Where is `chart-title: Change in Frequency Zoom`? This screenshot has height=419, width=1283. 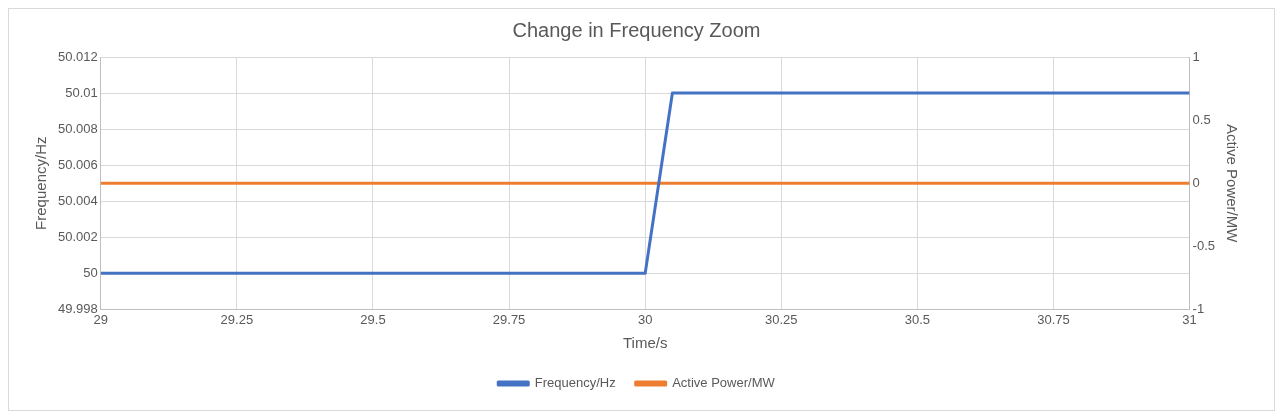
chart-title: Change in Frequency Zoom is located at coordinates (636, 29).